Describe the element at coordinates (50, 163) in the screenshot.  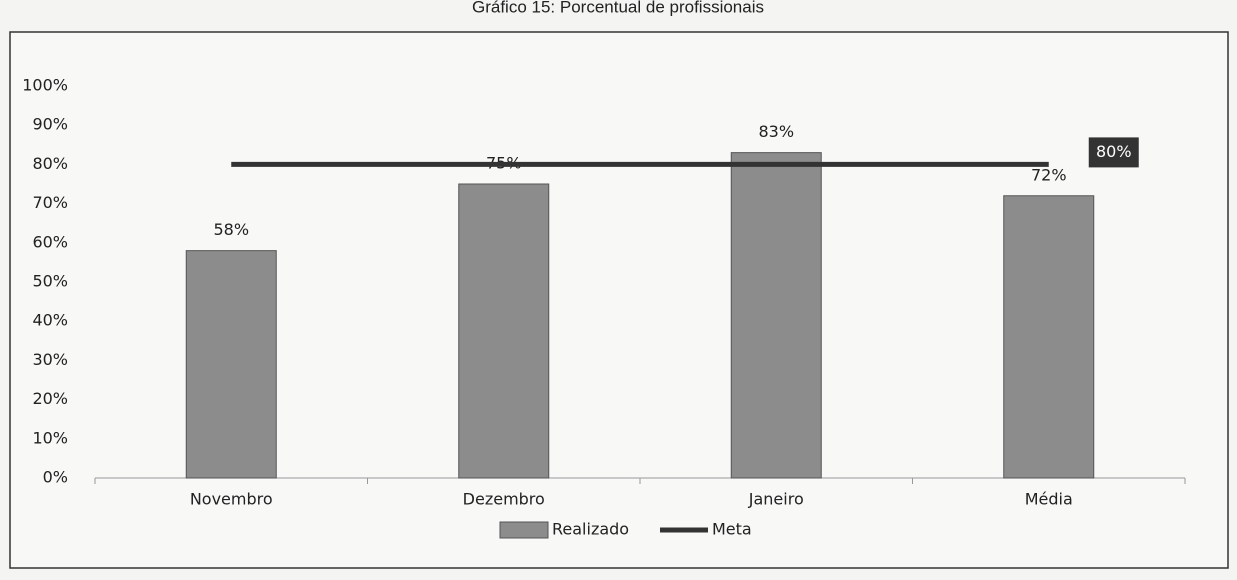
I see `y-tick-label: 80%` at that location.